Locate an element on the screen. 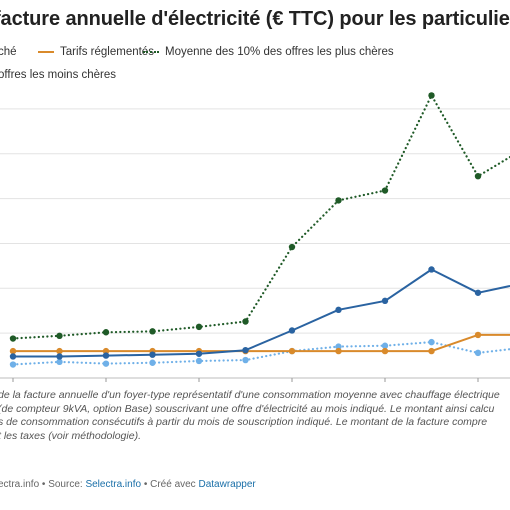 Image resolution: width=510 pixels, height=510 pixels. legend-label-cheap: offres les moins chères is located at coordinates (58, 75).